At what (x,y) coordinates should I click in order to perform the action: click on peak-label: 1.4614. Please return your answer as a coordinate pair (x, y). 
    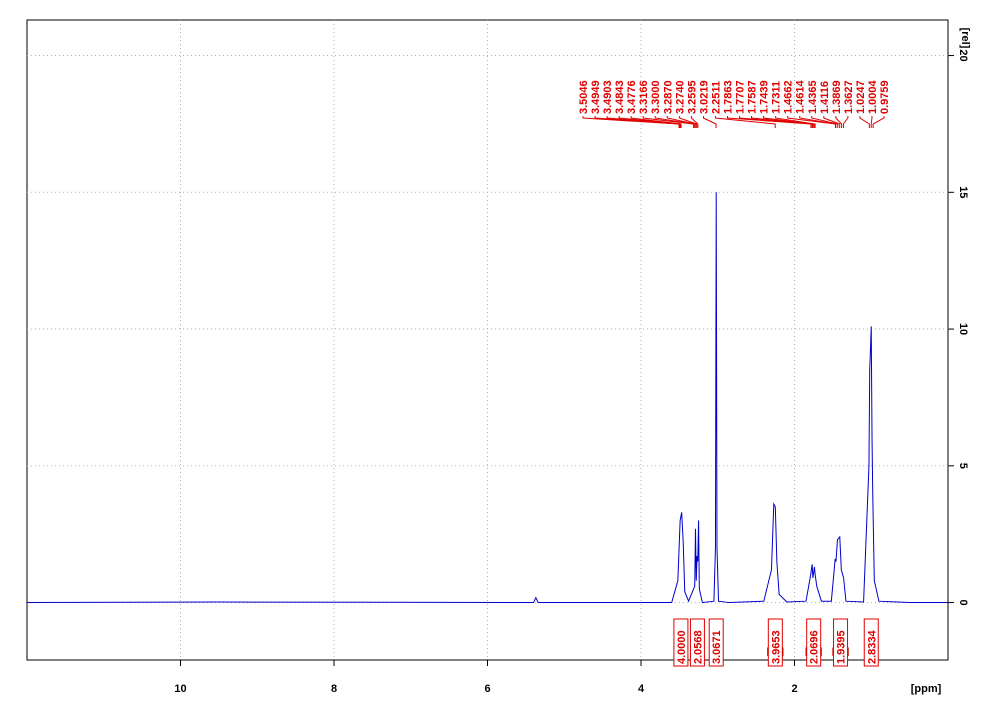
    Looking at the image, I should click on (801, 96).